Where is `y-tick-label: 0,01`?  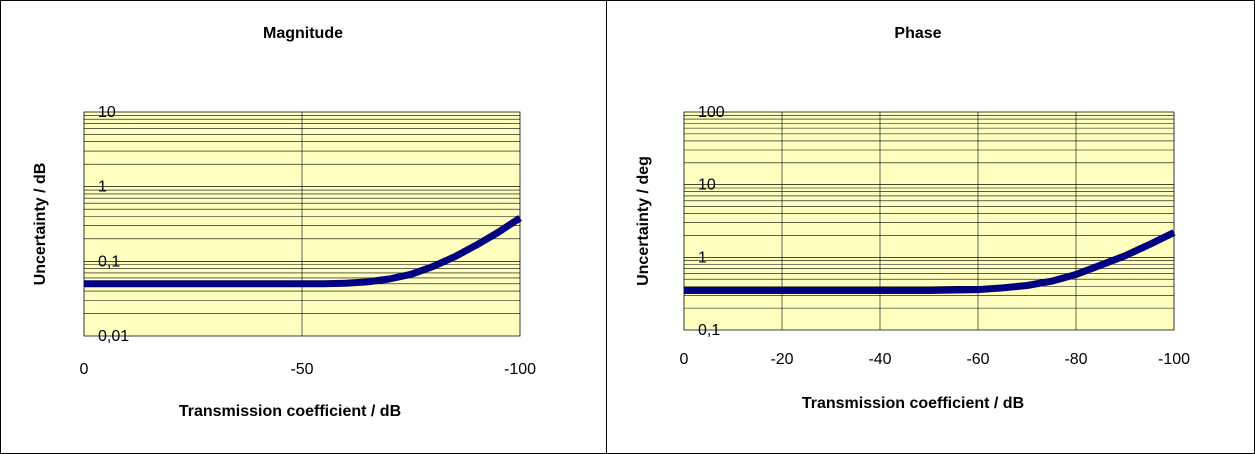 y-tick-label: 0,01 is located at coordinates (113, 336).